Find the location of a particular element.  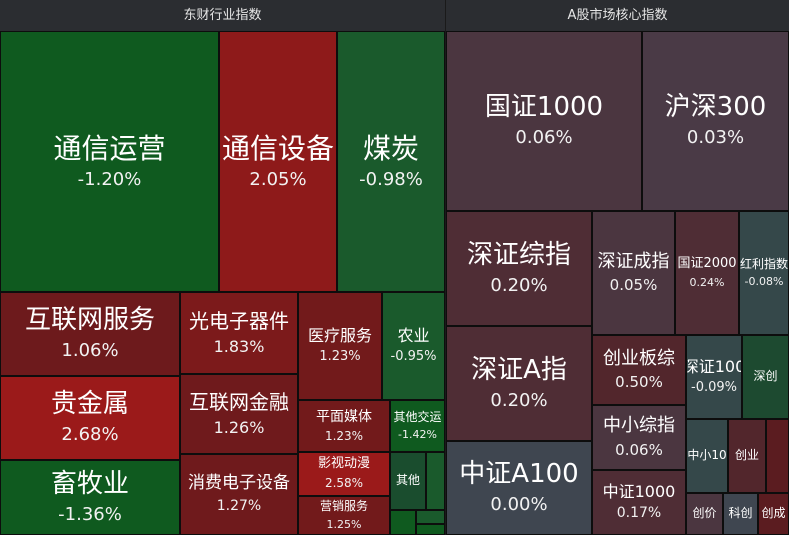

tile-营销服务: 营销服务 1.25% is located at coordinates (344, 515).